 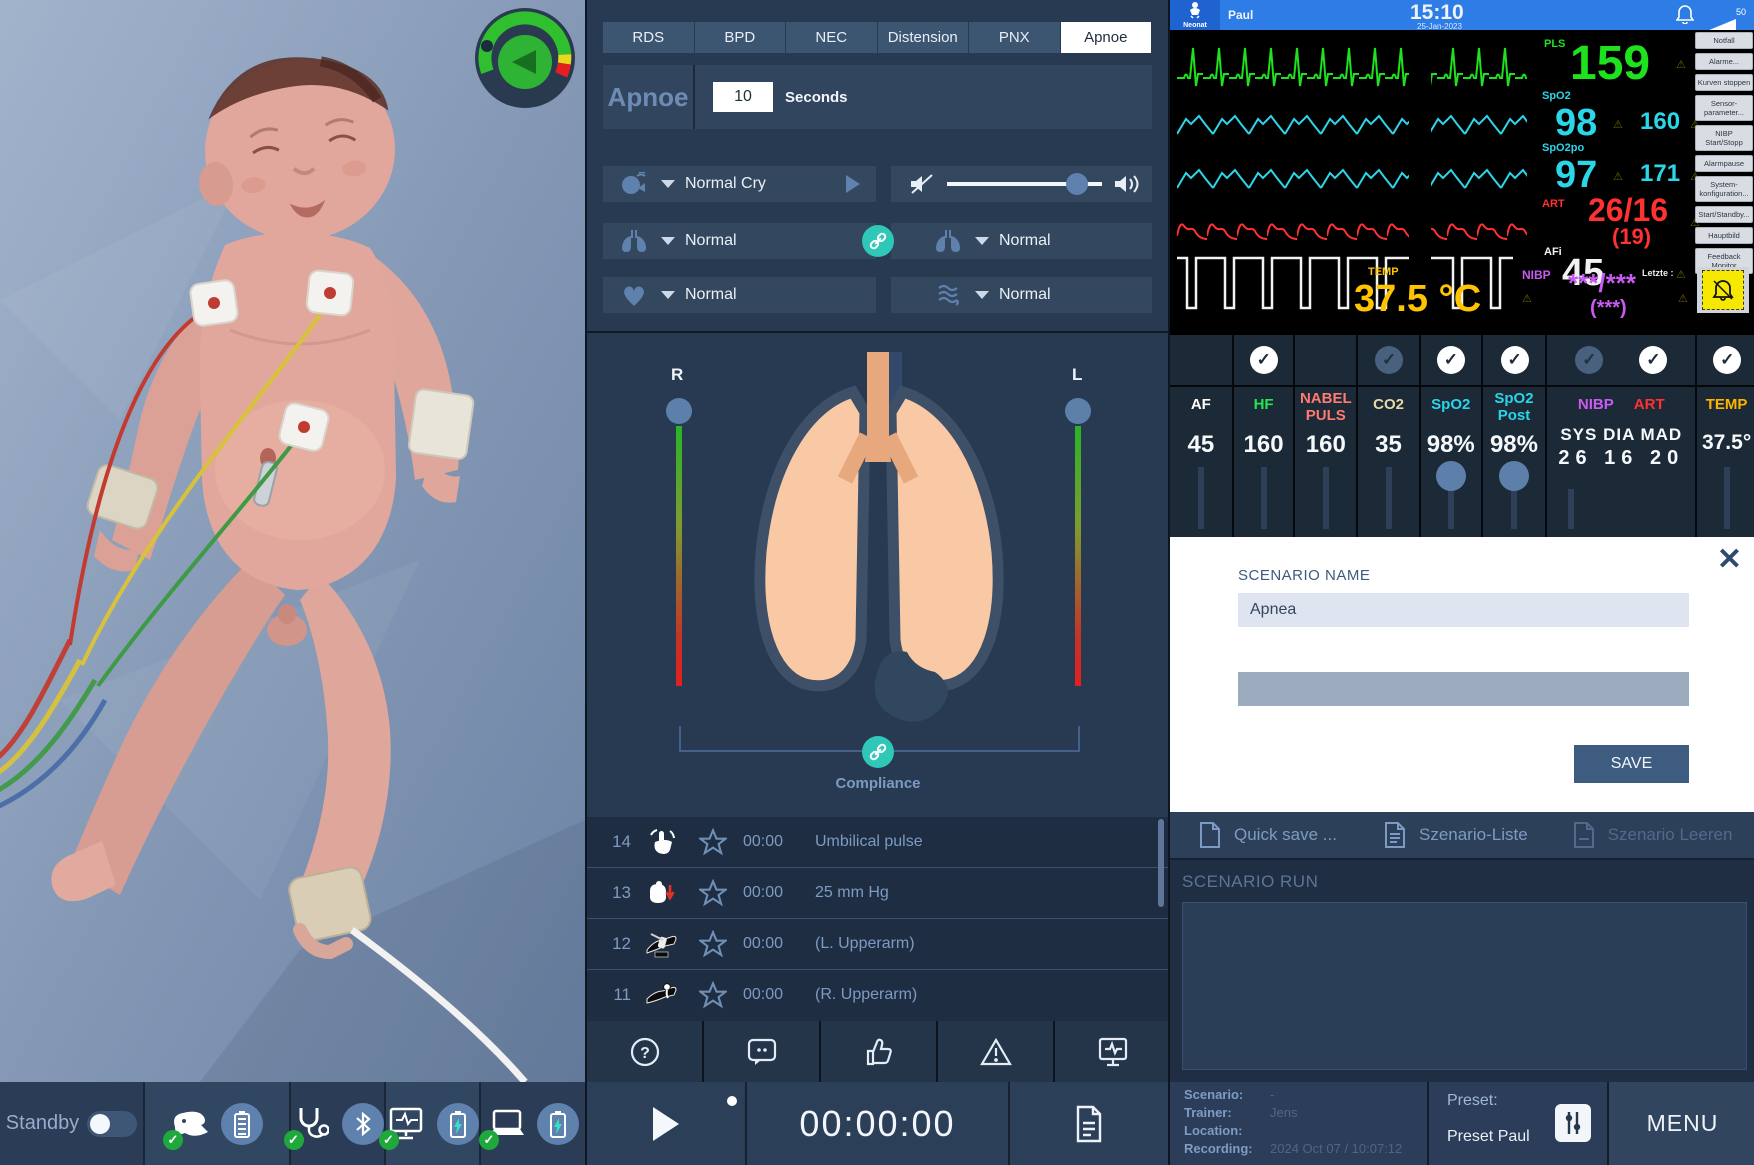 I want to click on spo2-secondary-value: 160, so click(x=1660, y=121).